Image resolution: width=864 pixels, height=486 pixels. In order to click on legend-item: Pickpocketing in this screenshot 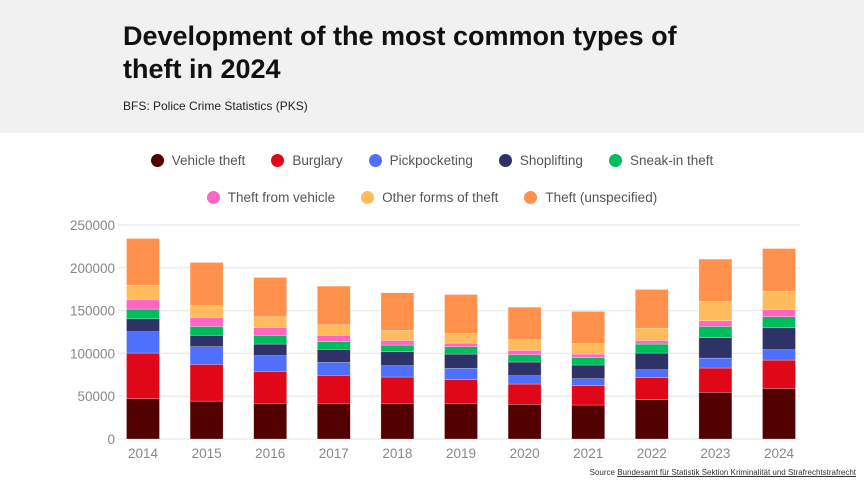, I will do `click(420, 160)`.